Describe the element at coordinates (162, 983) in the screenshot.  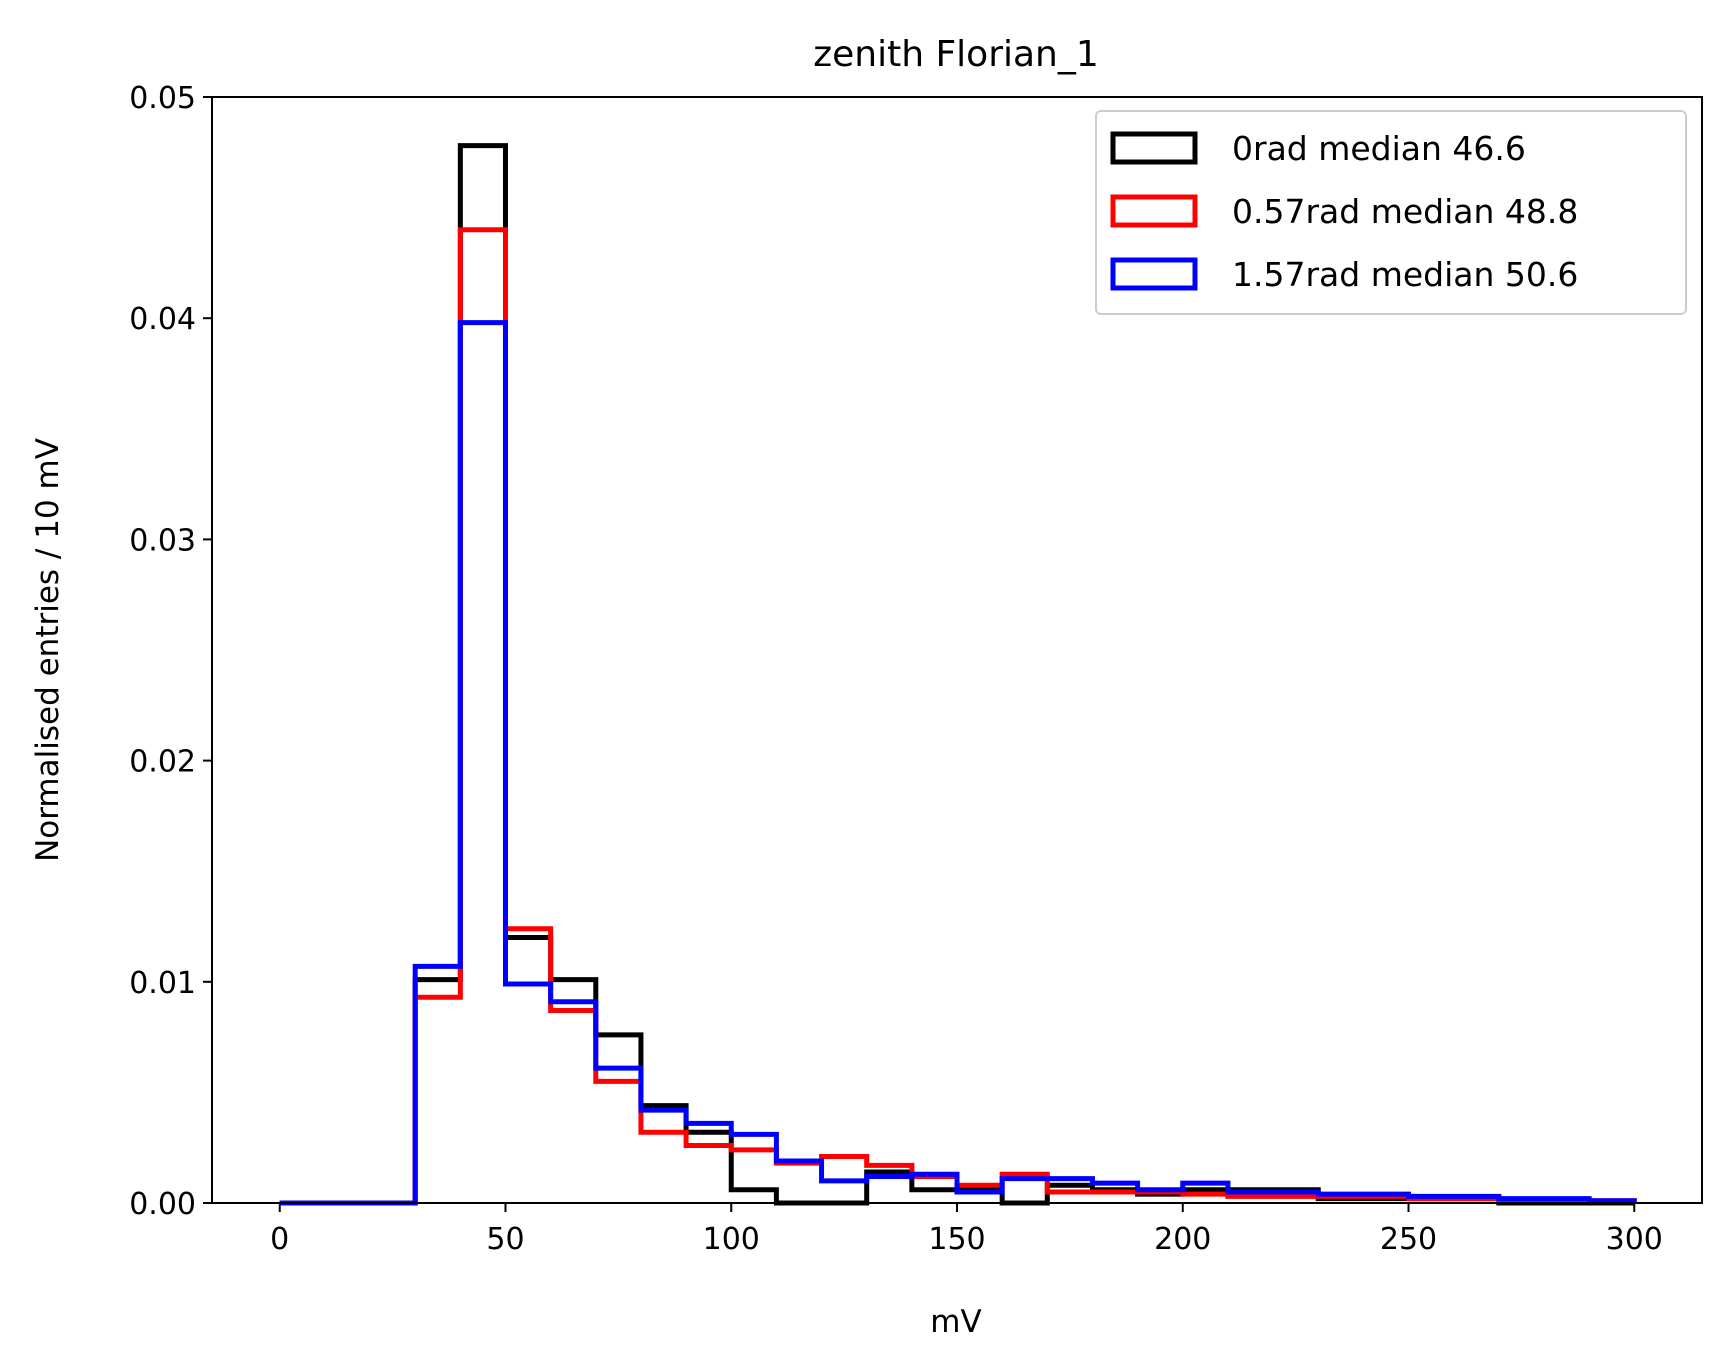
I see `y-tick-label: 0.01` at that location.